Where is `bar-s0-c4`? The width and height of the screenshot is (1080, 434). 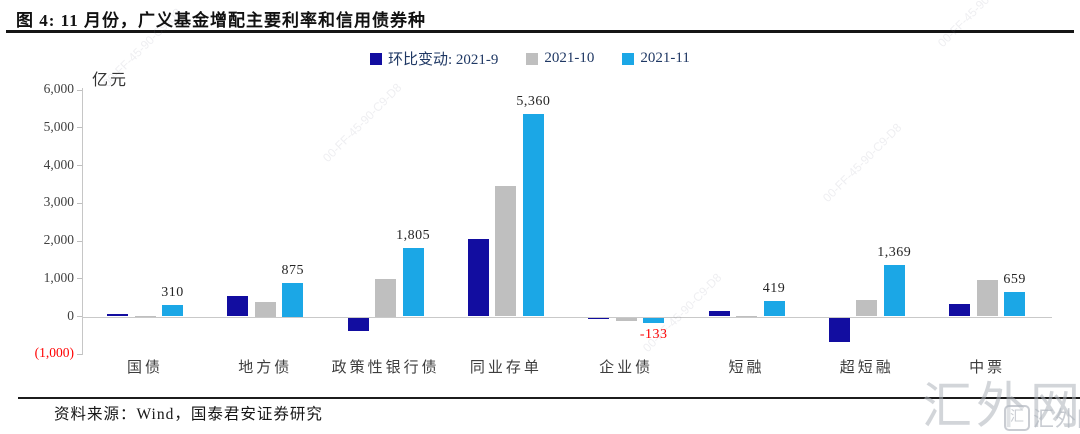
bar-s0-c4 is located at coordinates (599, 318).